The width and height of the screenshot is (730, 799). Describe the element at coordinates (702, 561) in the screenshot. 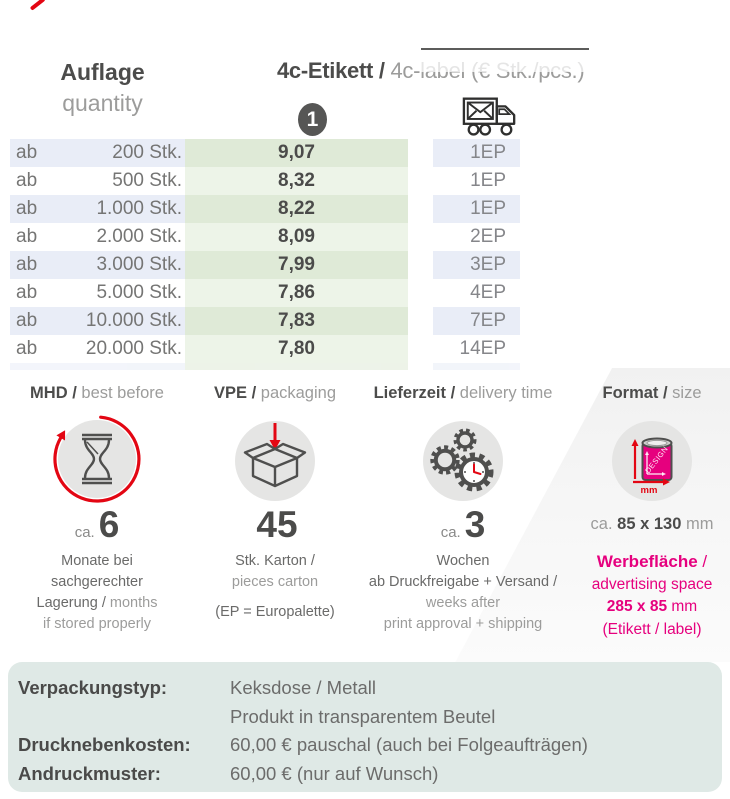

I see `text-segment: /` at that location.